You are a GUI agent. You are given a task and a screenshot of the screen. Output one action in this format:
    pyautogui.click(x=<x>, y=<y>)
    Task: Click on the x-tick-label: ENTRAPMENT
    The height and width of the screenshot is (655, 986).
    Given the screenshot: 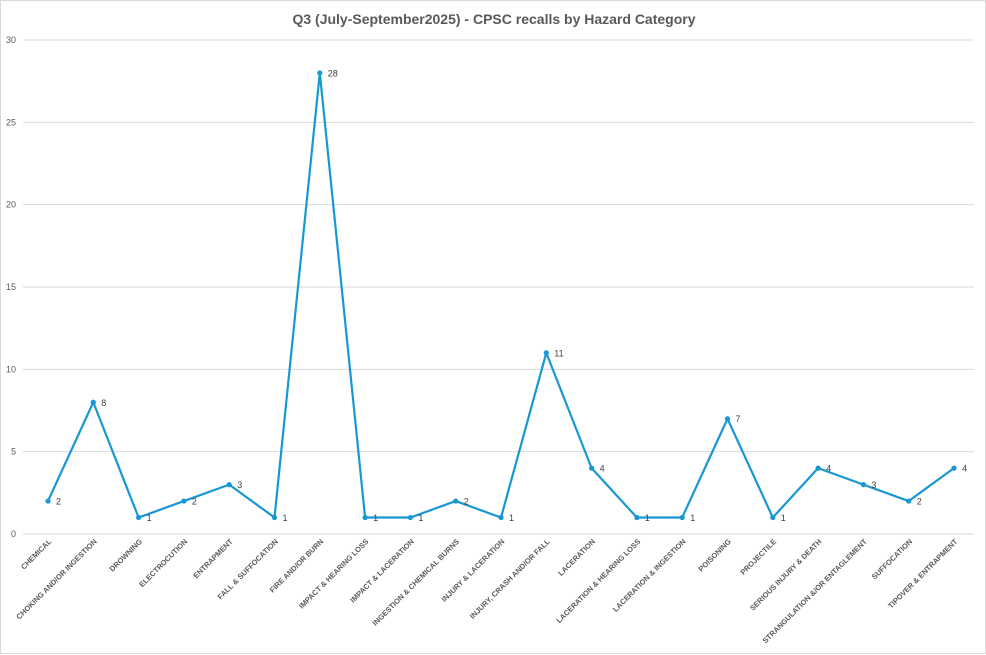 What is the action you would take?
    pyautogui.click(x=212, y=558)
    